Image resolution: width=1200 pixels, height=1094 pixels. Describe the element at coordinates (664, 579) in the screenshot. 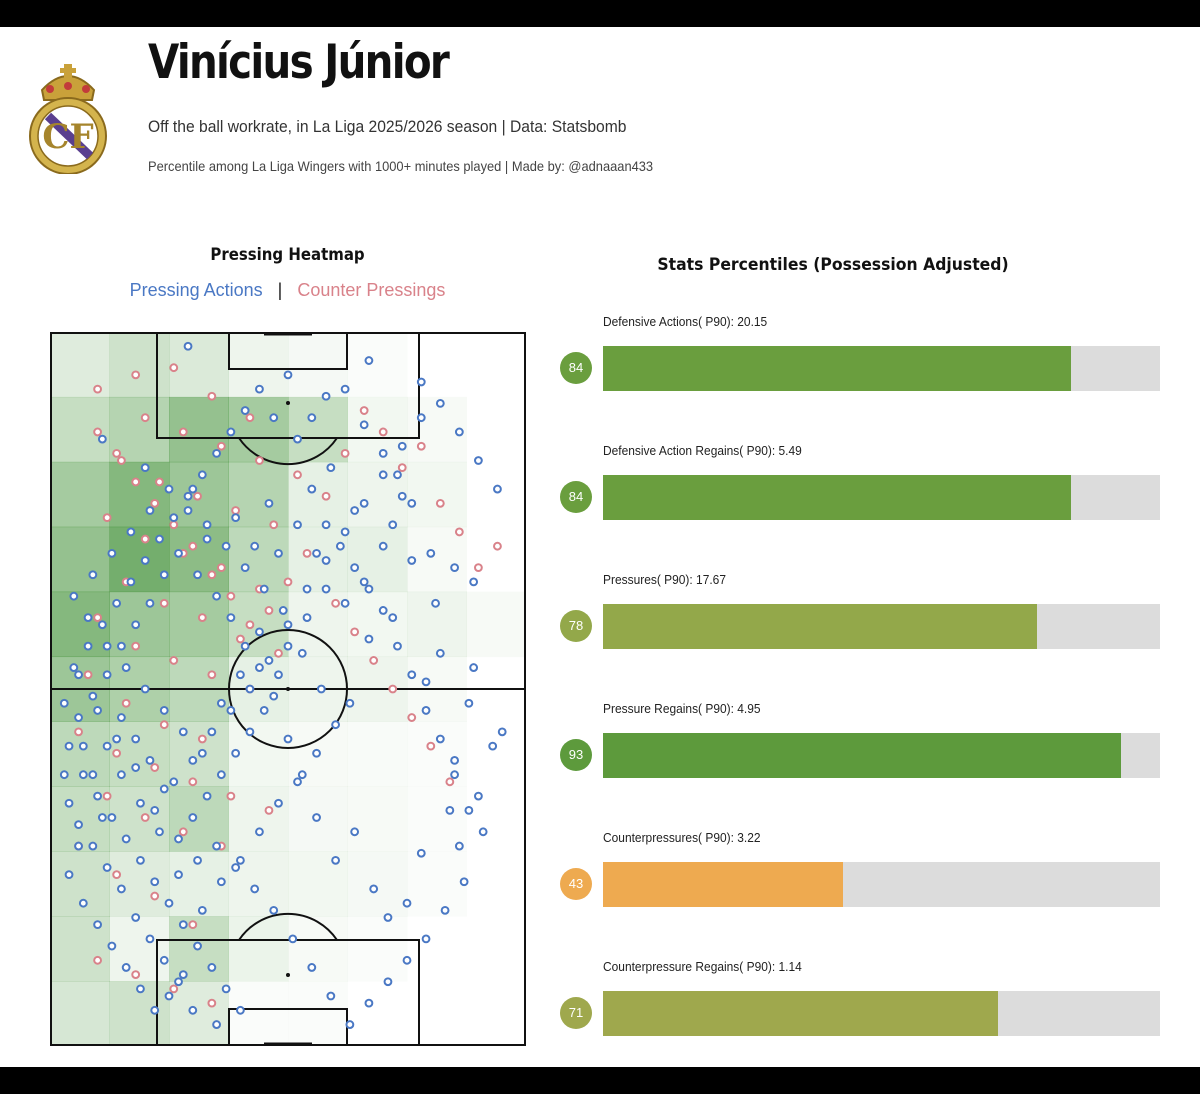

I see `stat-label: Pressures( P90): 17.67` at that location.